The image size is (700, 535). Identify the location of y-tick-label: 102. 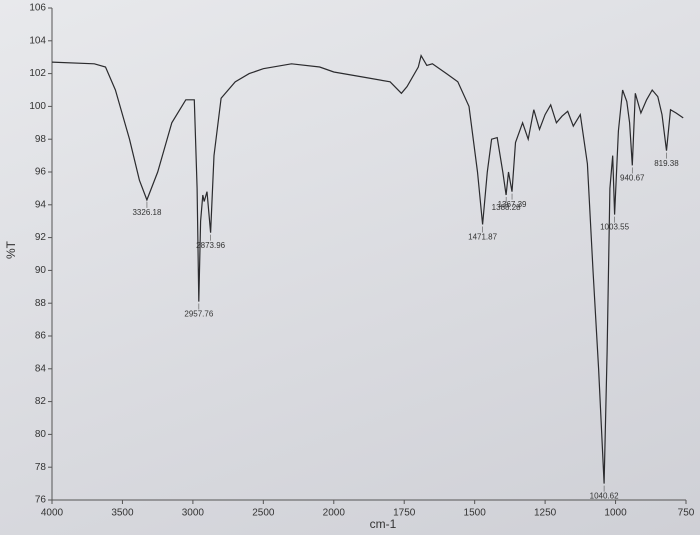
(37, 73).